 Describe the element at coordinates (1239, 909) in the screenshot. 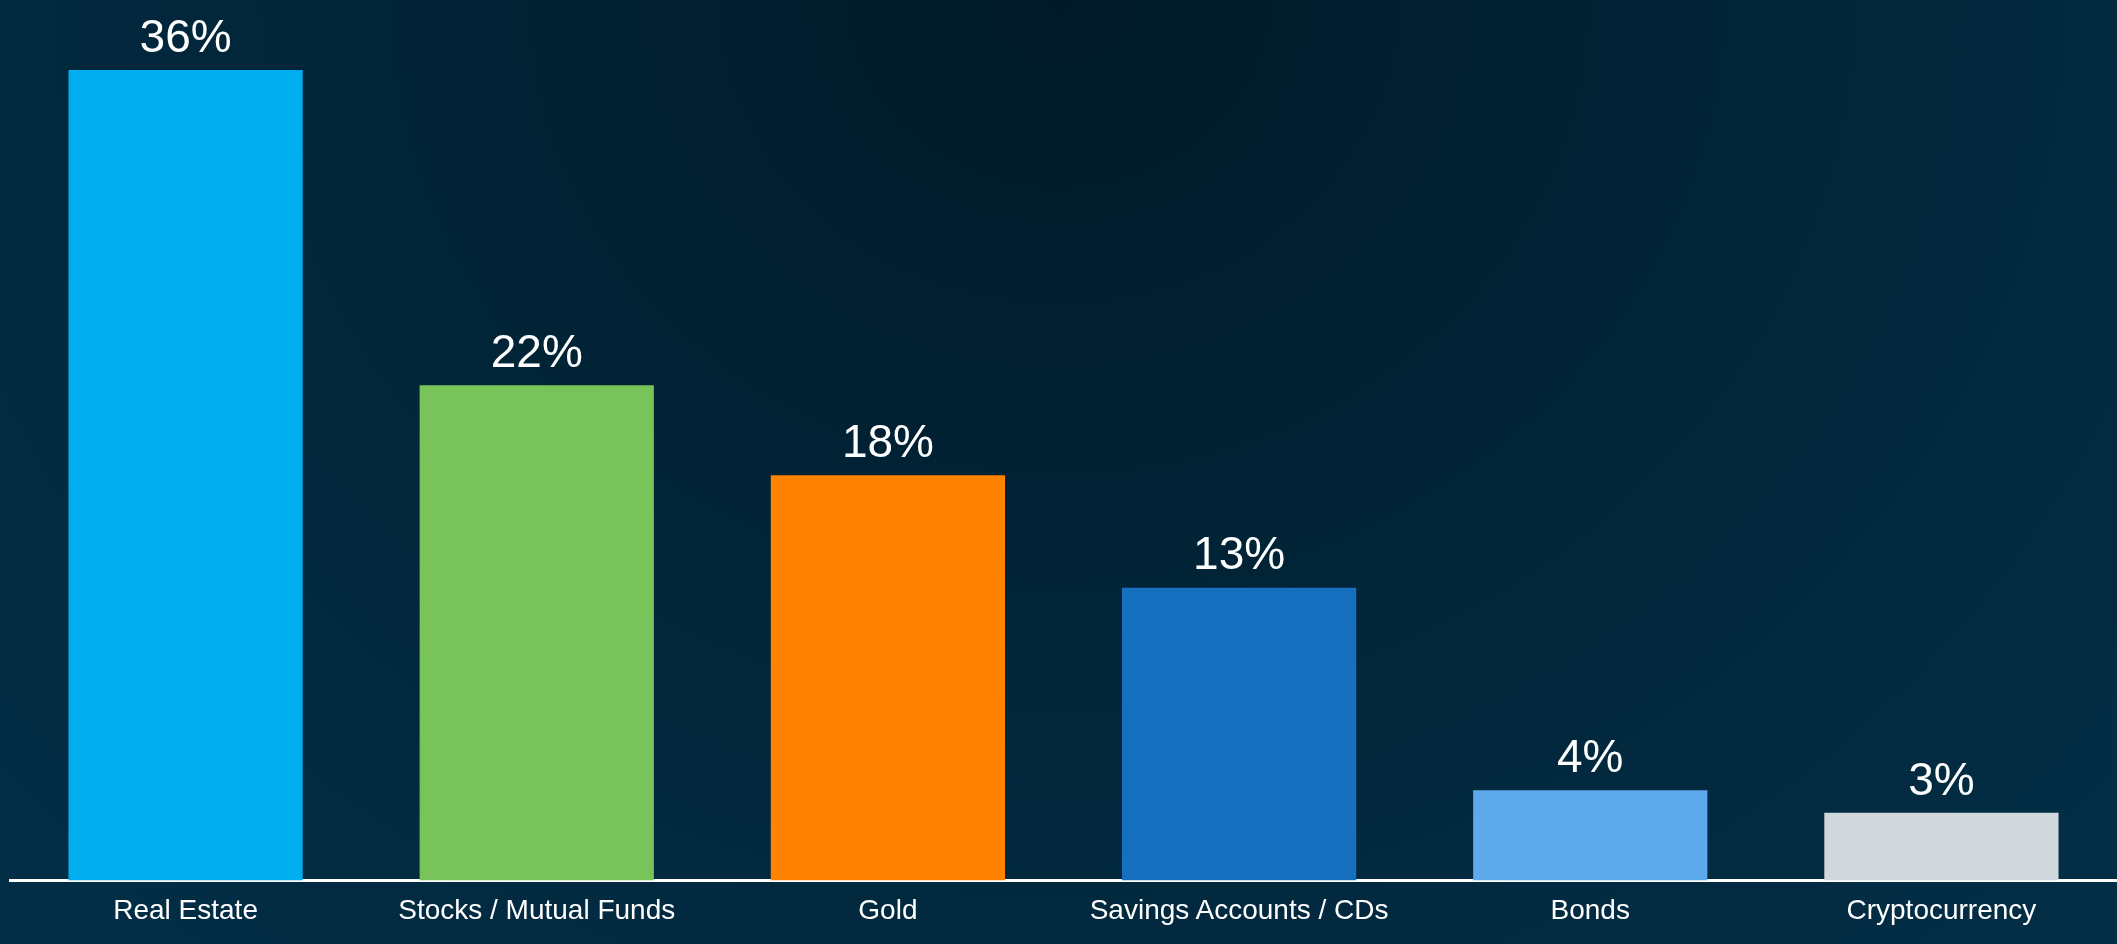

I see `x-tick-label: Savings Accounts / CDs` at that location.